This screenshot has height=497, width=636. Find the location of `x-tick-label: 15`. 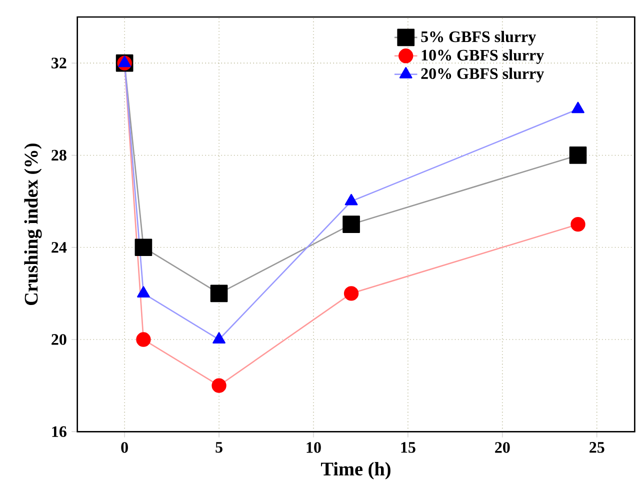

x-tick-label: 15 is located at coordinates (408, 447).